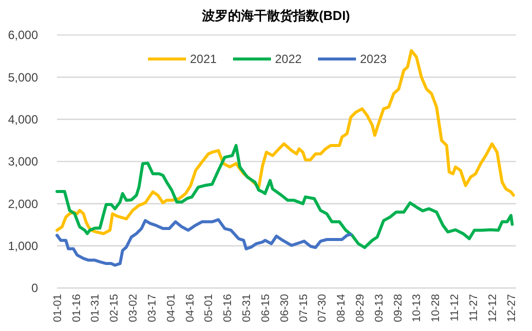 Image resolution: width=532 pixels, height=331 pixels. What do you see at coordinates (360, 308) in the screenshot?
I see `x-tick-label: 08-29` at bounding box center [360, 308].